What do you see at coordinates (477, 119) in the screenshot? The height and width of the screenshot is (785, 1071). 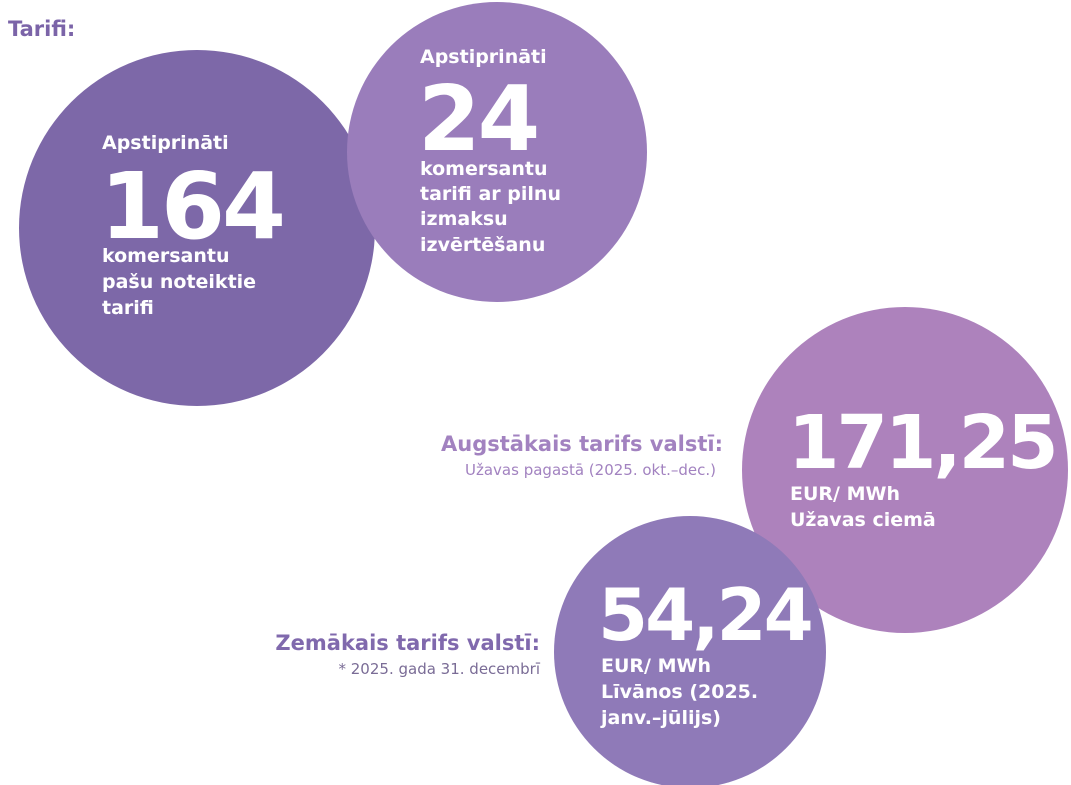 I see `circle-number: 24` at bounding box center [477, 119].